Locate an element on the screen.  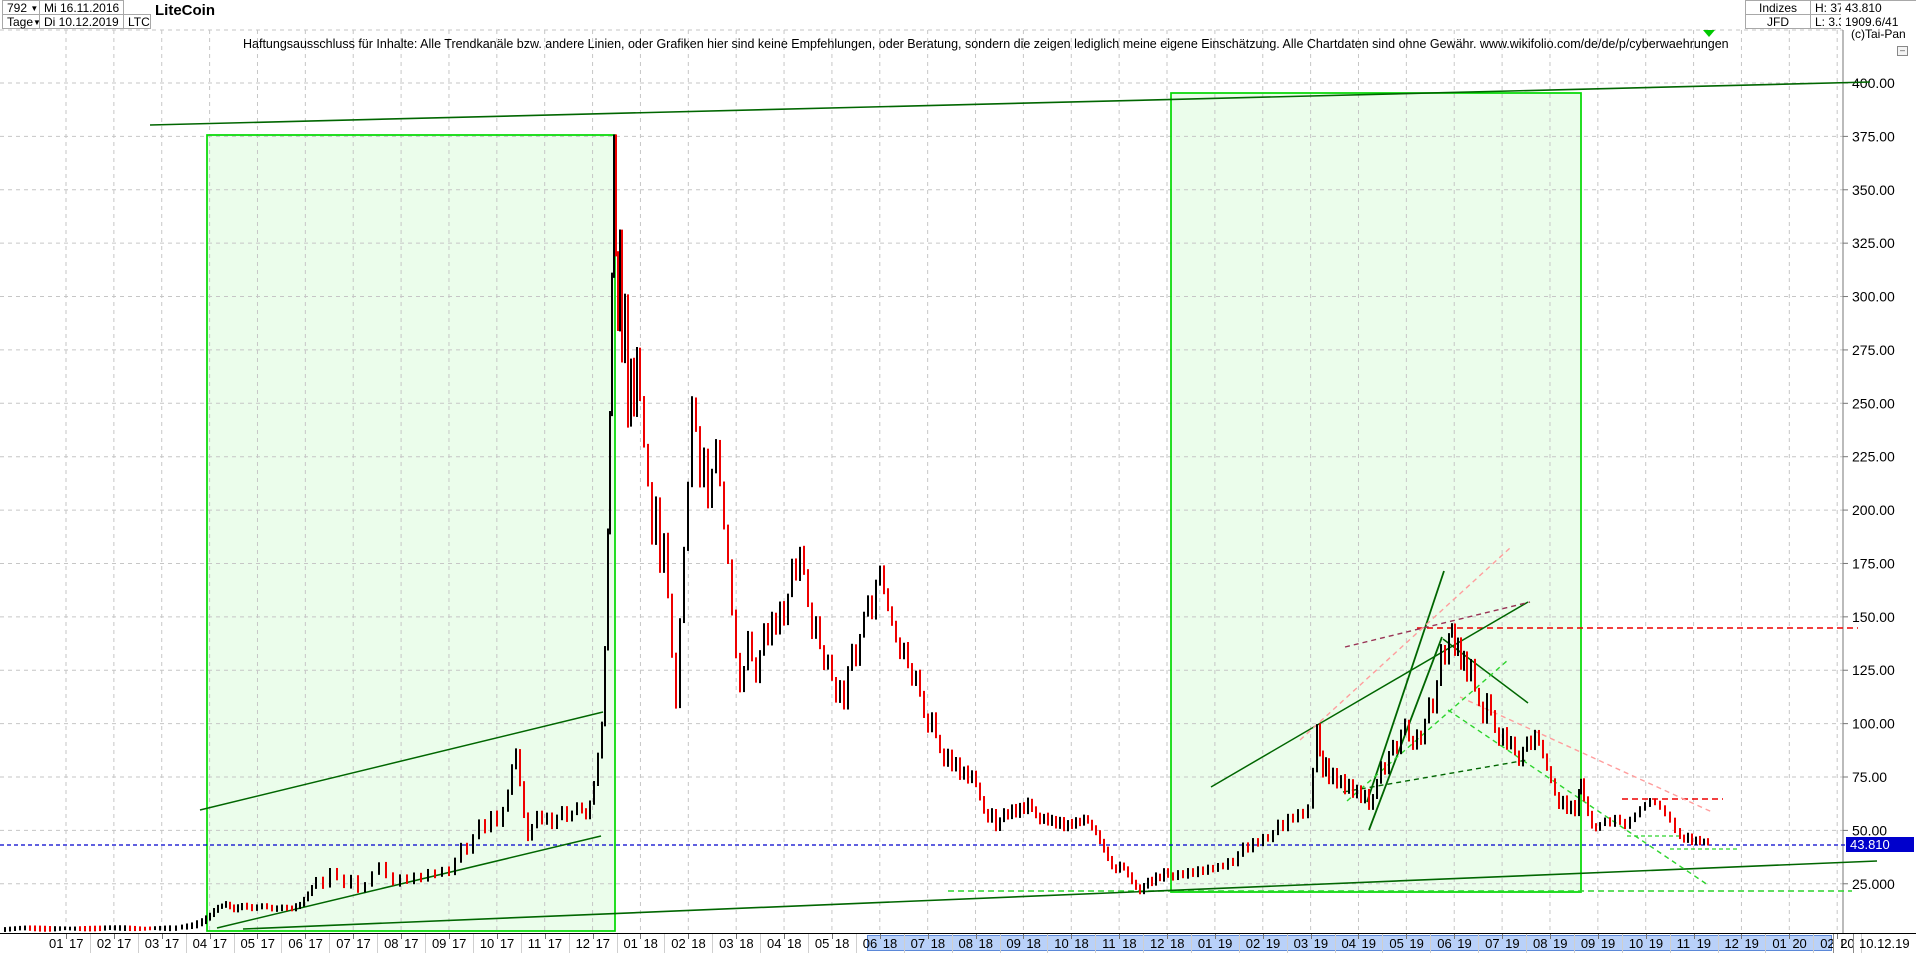
month-label: 07 is located at coordinates (918, 943).